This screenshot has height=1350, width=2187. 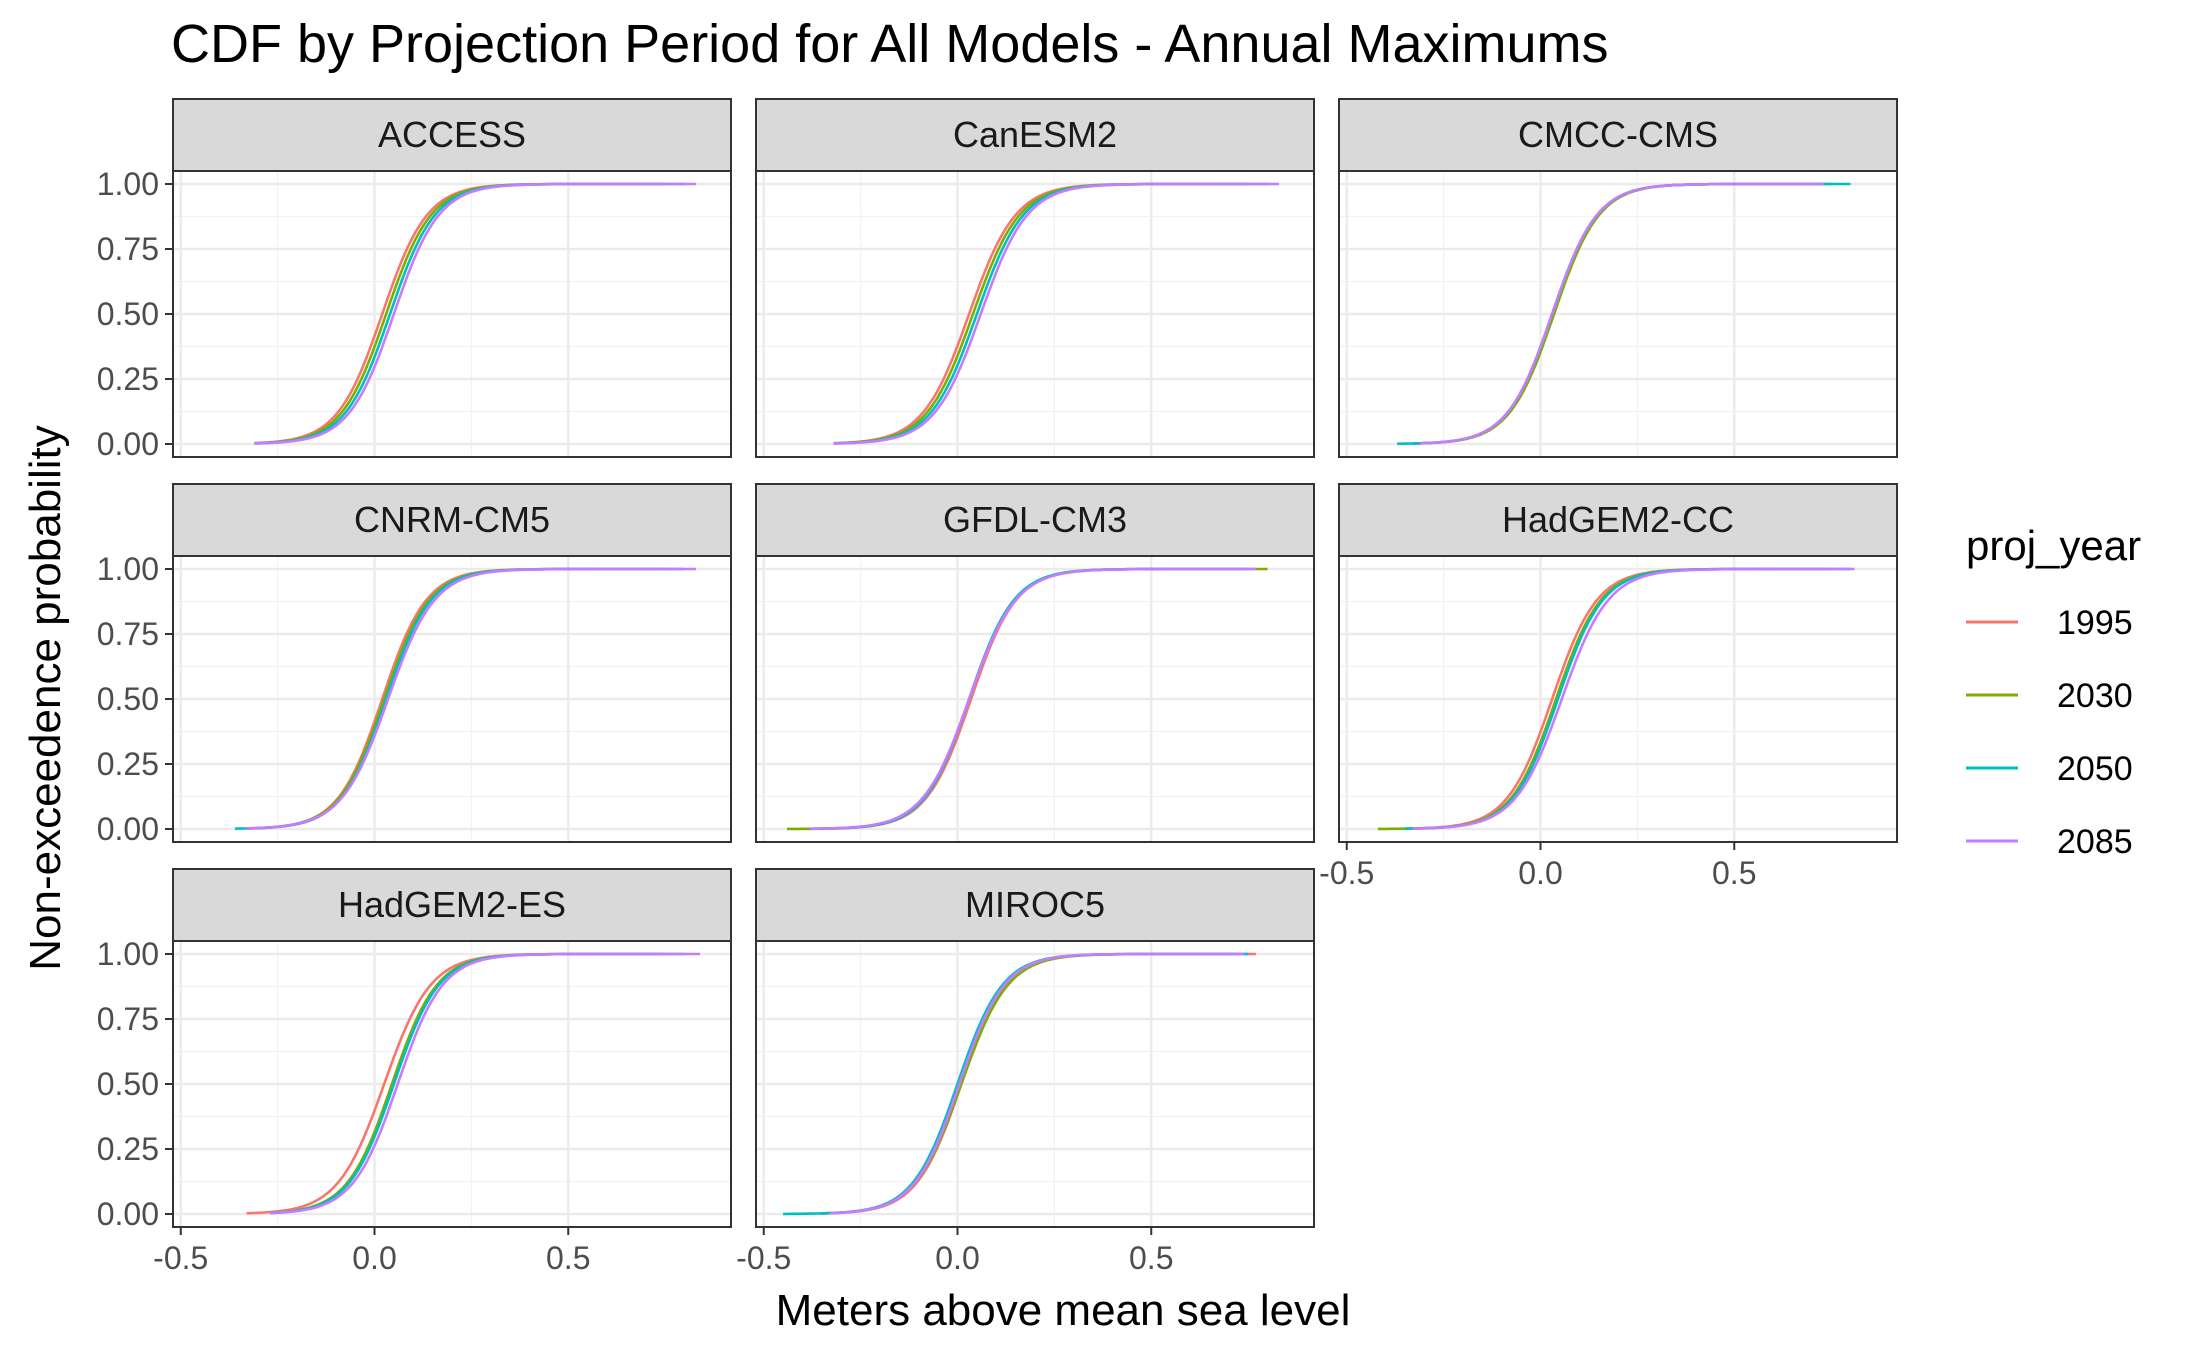 I want to click on facet-strip-label: ACCESS, so click(x=452, y=134).